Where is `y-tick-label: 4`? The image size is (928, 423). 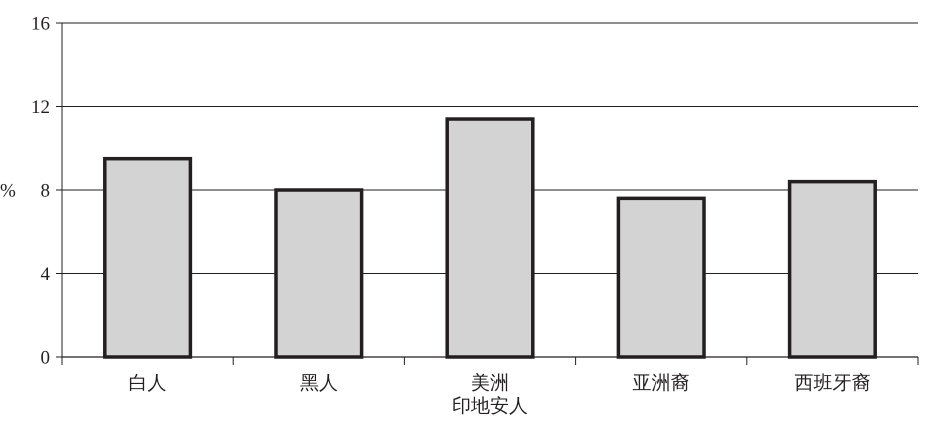 y-tick-label: 4 is located at coordinates (45, 275).